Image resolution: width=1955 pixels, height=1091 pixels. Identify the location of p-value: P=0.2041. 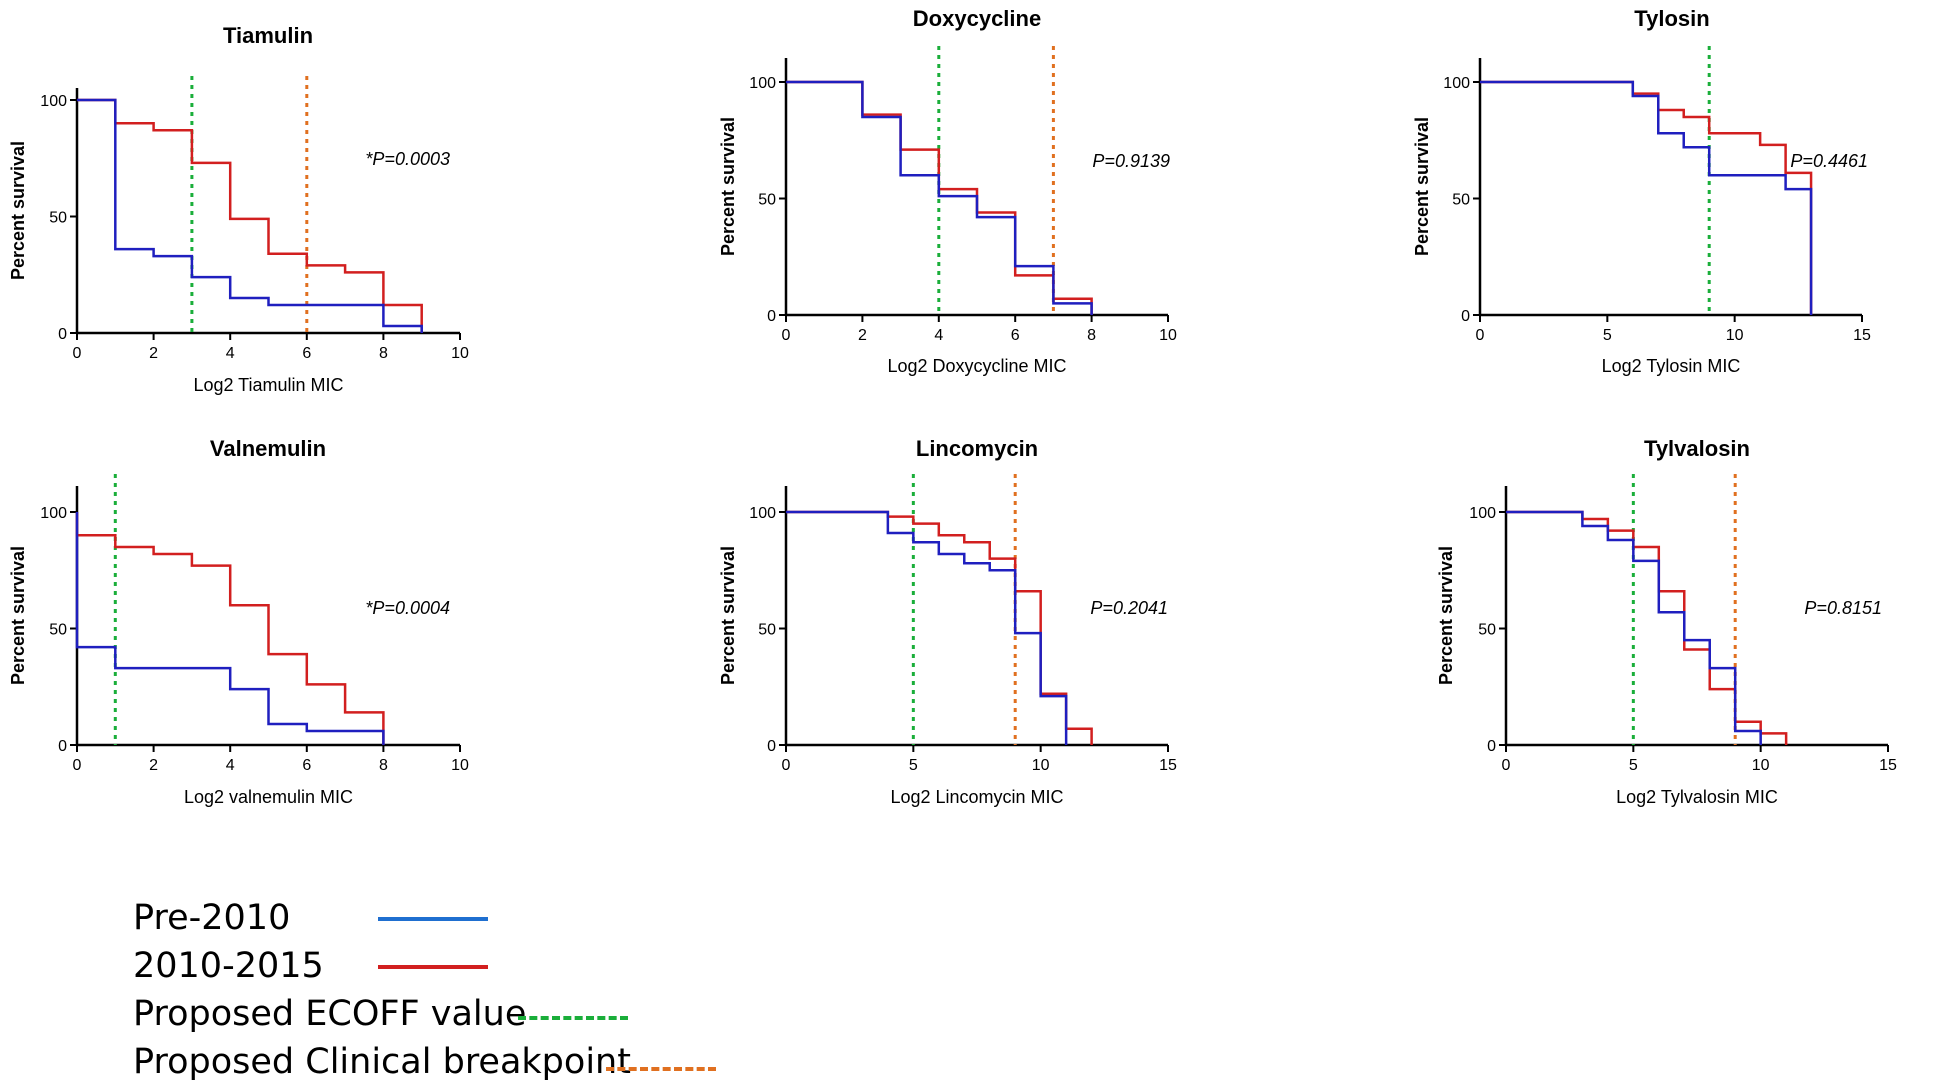
(1129, 608).